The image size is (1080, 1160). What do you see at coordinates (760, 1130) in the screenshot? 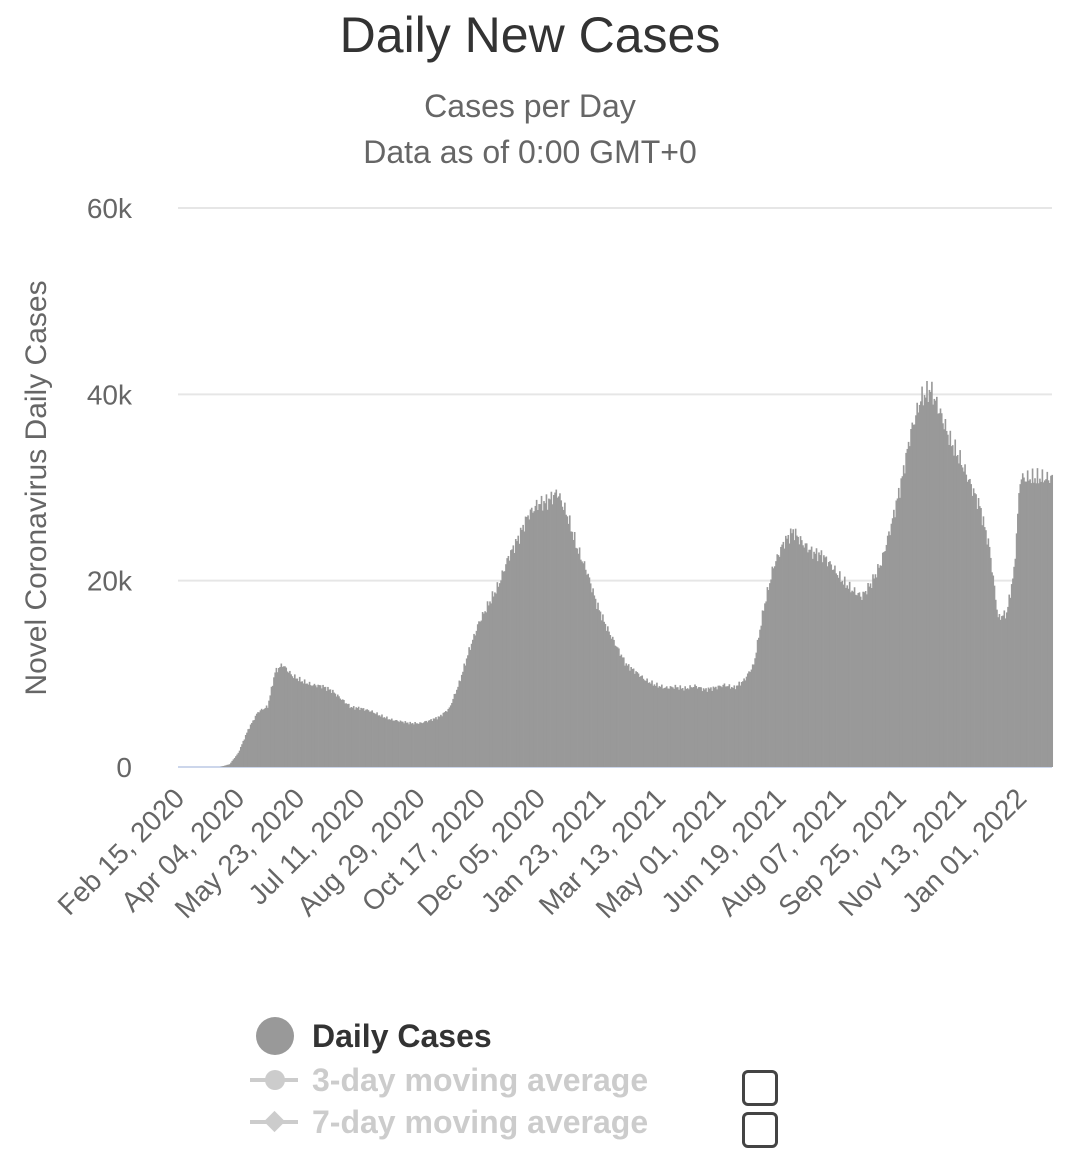
I see `checkbox-7-day-moving-average` at bounding box center [760, 1130].